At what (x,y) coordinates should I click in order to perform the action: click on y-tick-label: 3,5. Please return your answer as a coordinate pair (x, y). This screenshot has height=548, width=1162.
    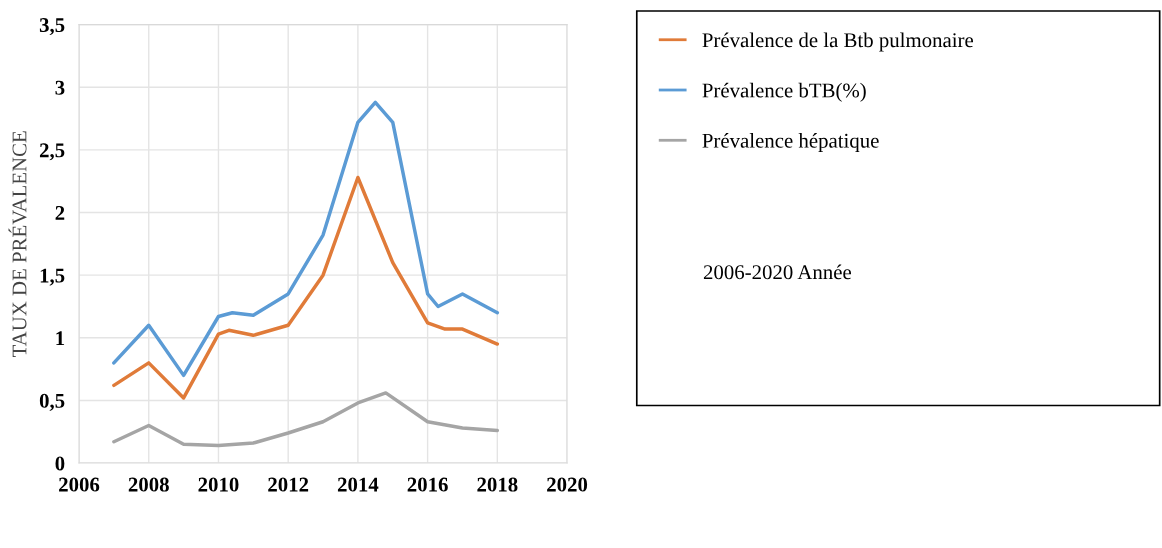
    Looking at the image, I should click on (52, 27).